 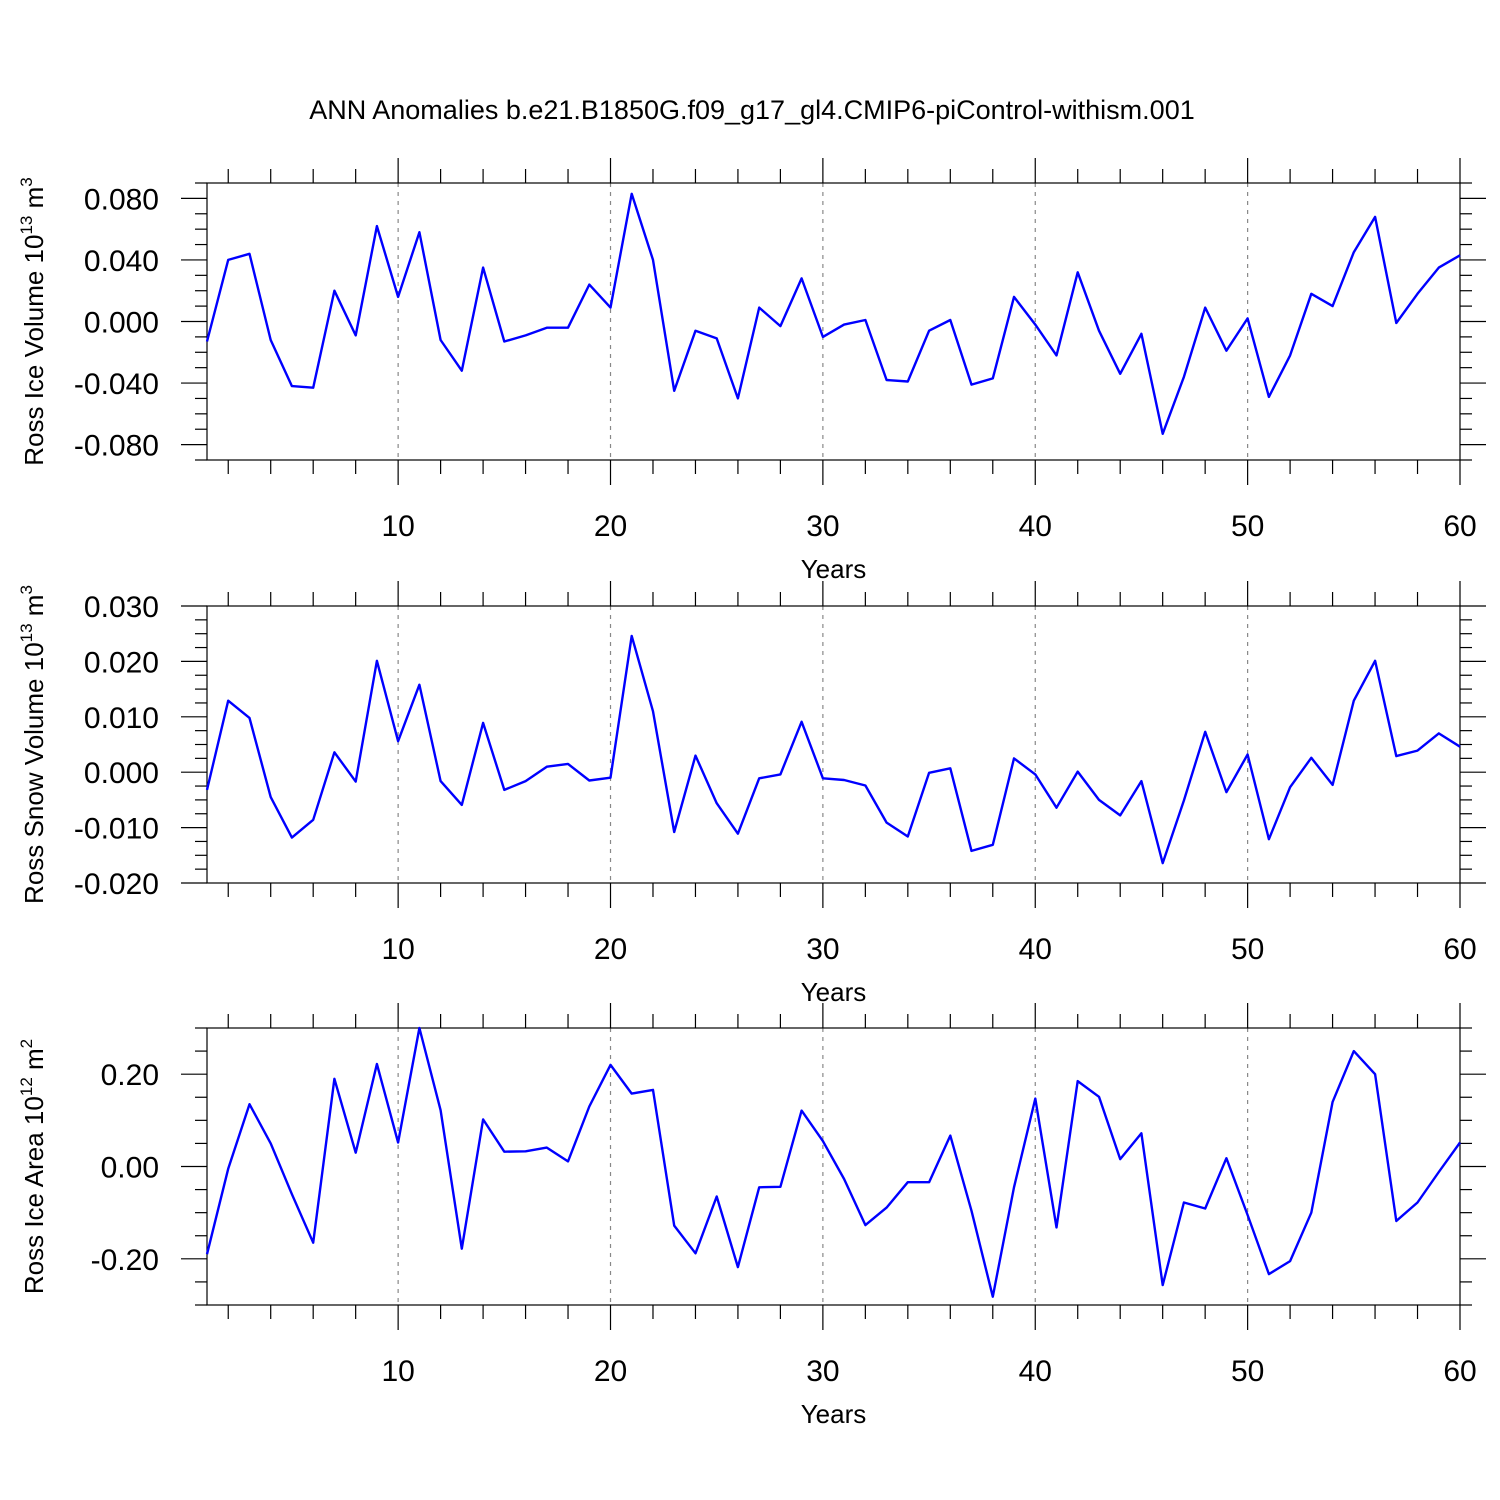 I want to click on y-axis-label-text: Ross Snow Volume 10, so click(x=34, y=773).